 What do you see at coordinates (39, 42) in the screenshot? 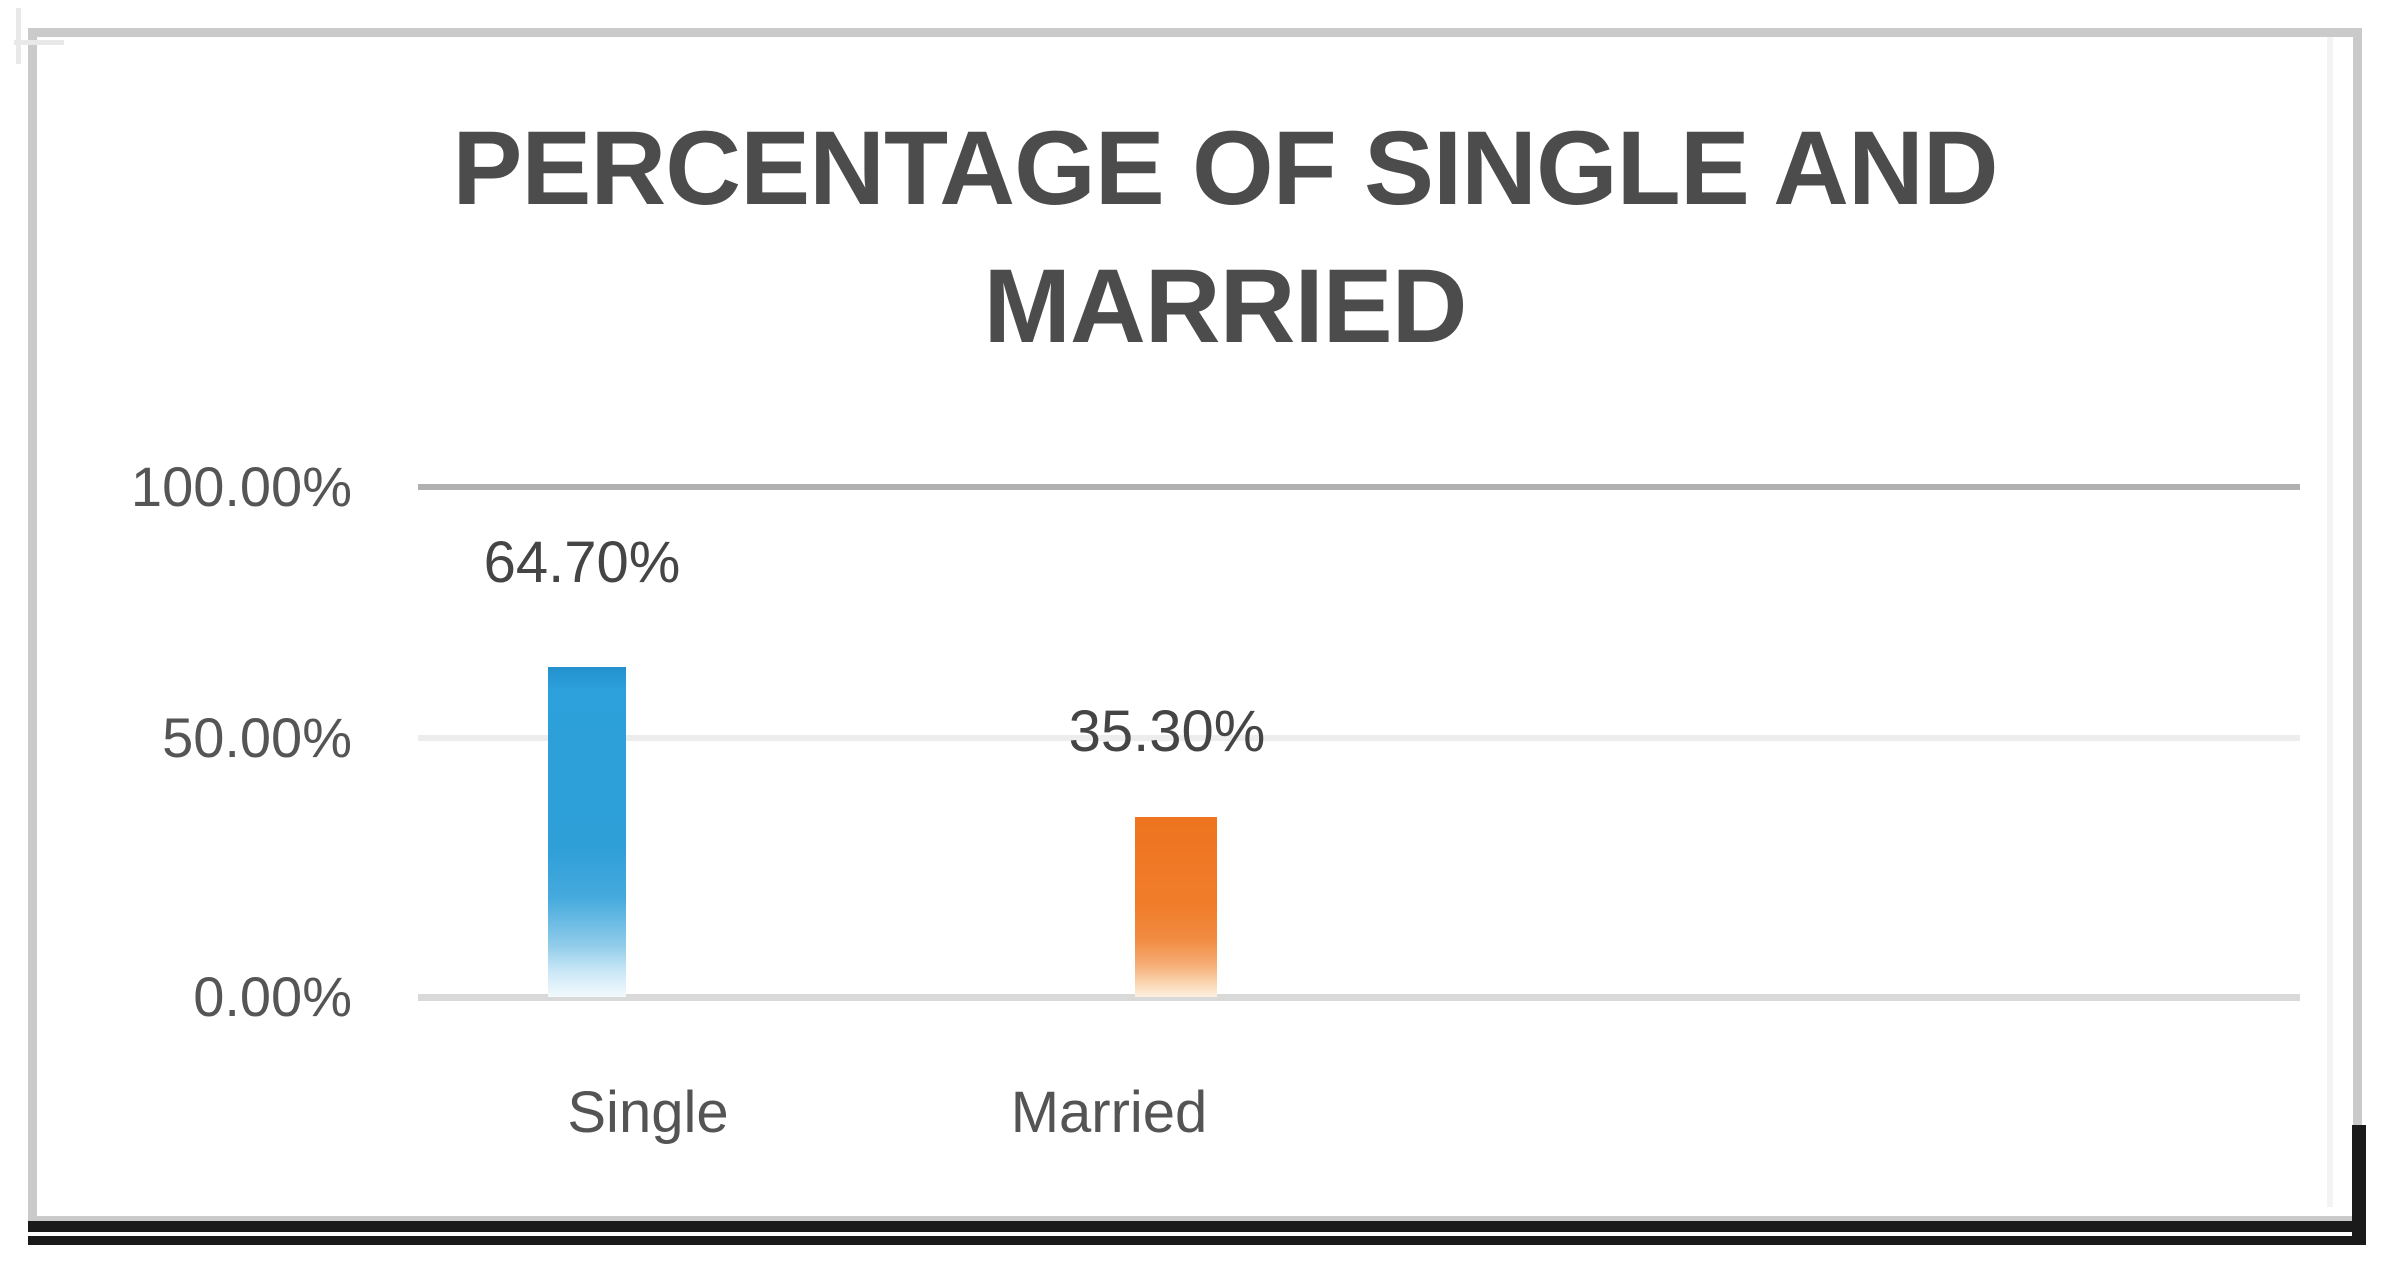
I see `worksheet-gridline-stub-horizontal` at bounding box center [39, 42].